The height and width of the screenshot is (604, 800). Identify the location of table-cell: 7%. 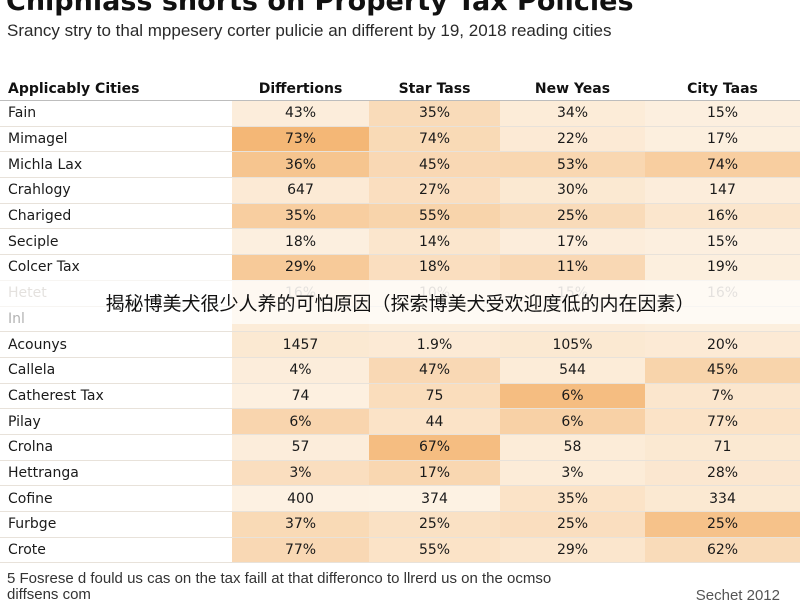
(722, 396).